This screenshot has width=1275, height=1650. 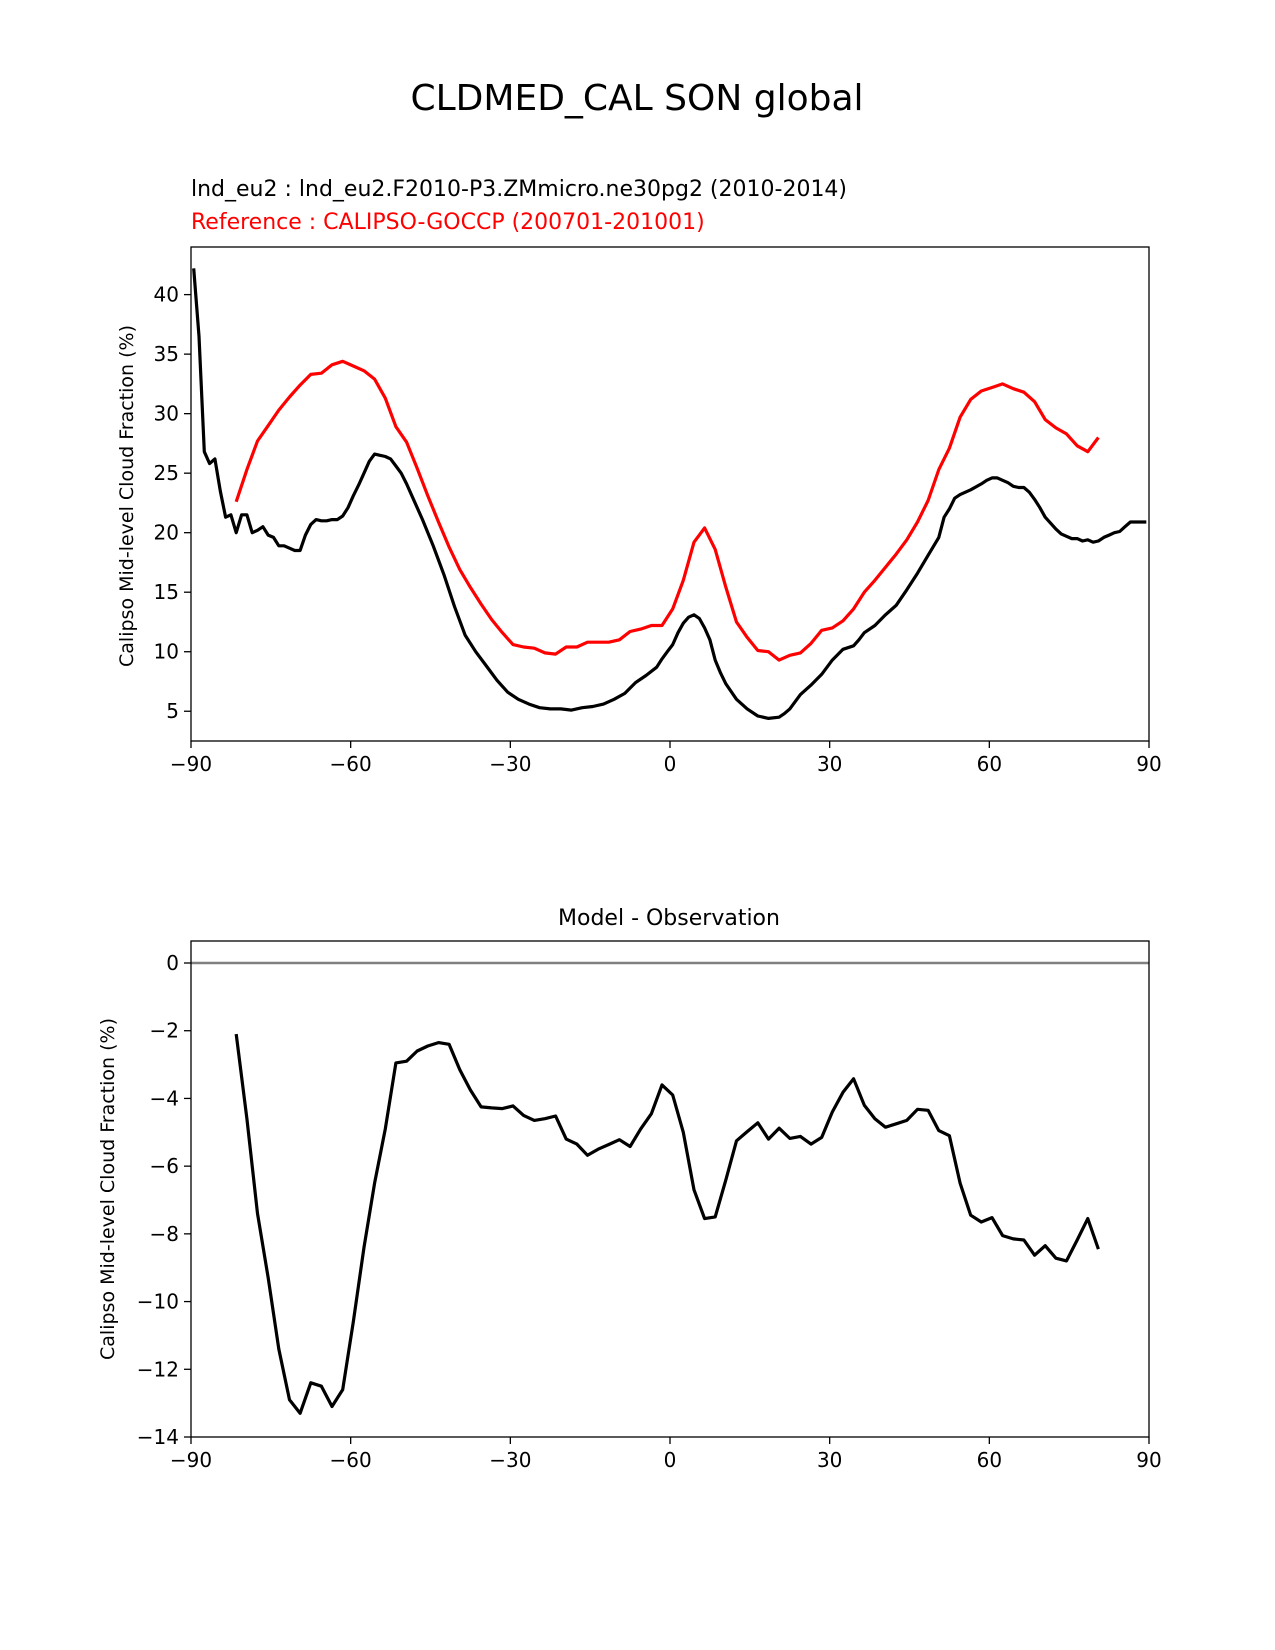 What do you see at coordinates (172, 963) in the screenshot?
I see `bottom-y-tick-label: 0` at bounding box center [172, 963].